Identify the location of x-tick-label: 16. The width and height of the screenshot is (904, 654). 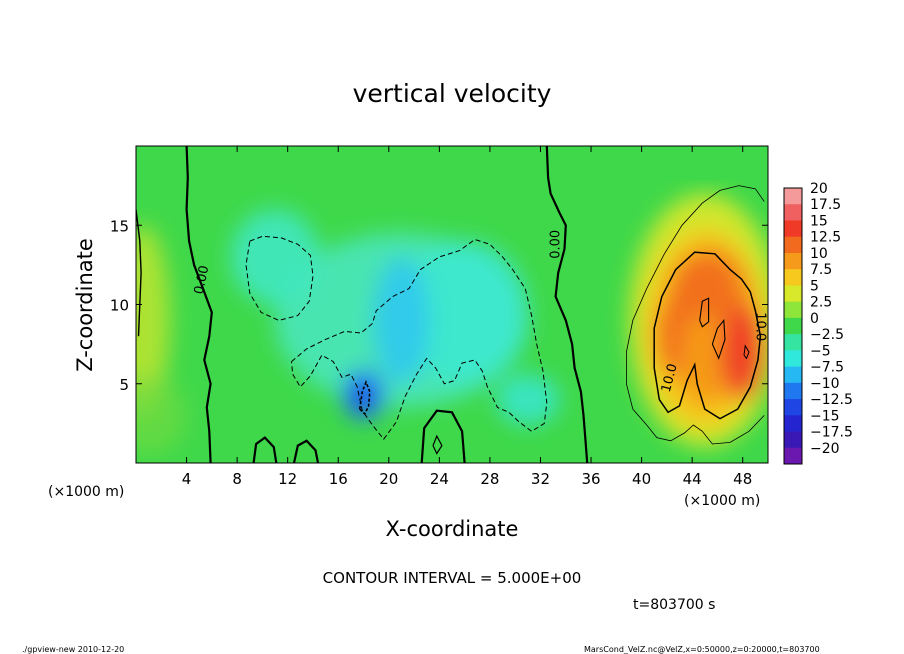
(338, 479).